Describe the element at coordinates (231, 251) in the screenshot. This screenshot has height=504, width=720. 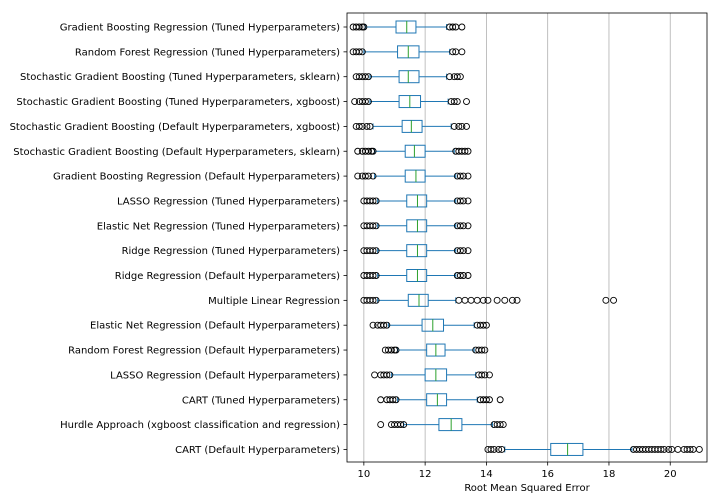
I see `category-label: Ridge Regression (Tuned Hyperparameters)` at that location.